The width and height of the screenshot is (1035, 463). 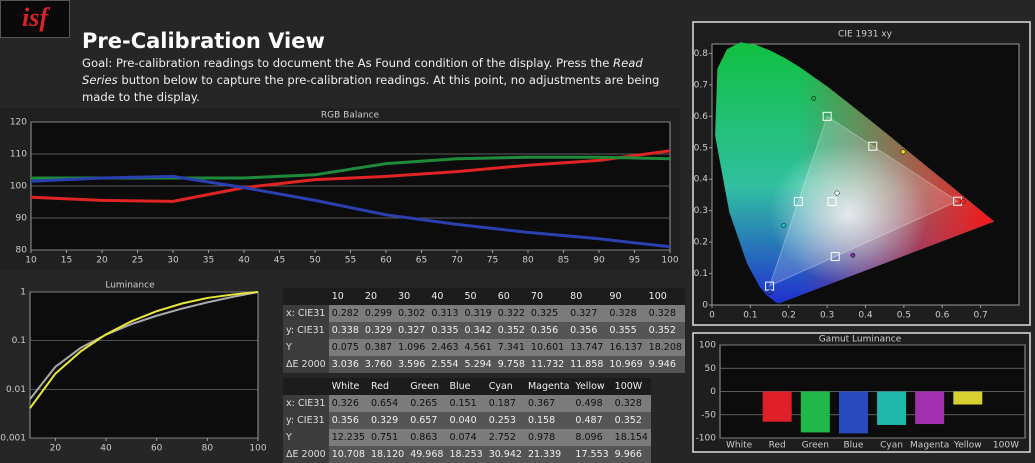 What do you see at coordinates (789, 316) in the screenshot?
I see `x-tick-label: 0.2` at bounding box center [789, 316].